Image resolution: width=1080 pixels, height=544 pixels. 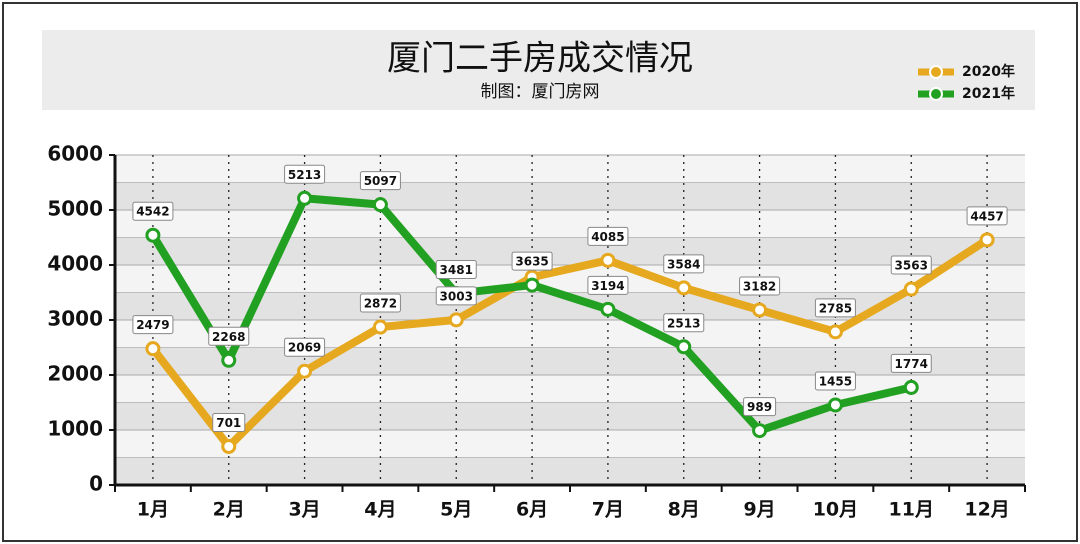 I want to click on y-tick-label: 2000, so click(x=75, y=374).